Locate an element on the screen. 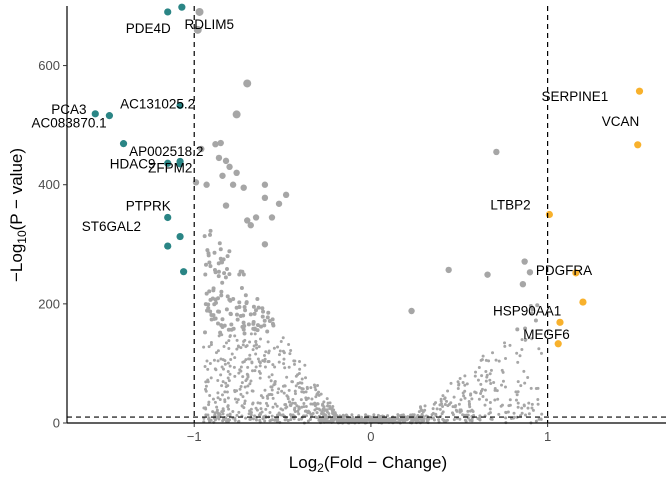 This screenshot has height=480, width=672. x-tick-label: 0 is located at coordinates (370, 436).